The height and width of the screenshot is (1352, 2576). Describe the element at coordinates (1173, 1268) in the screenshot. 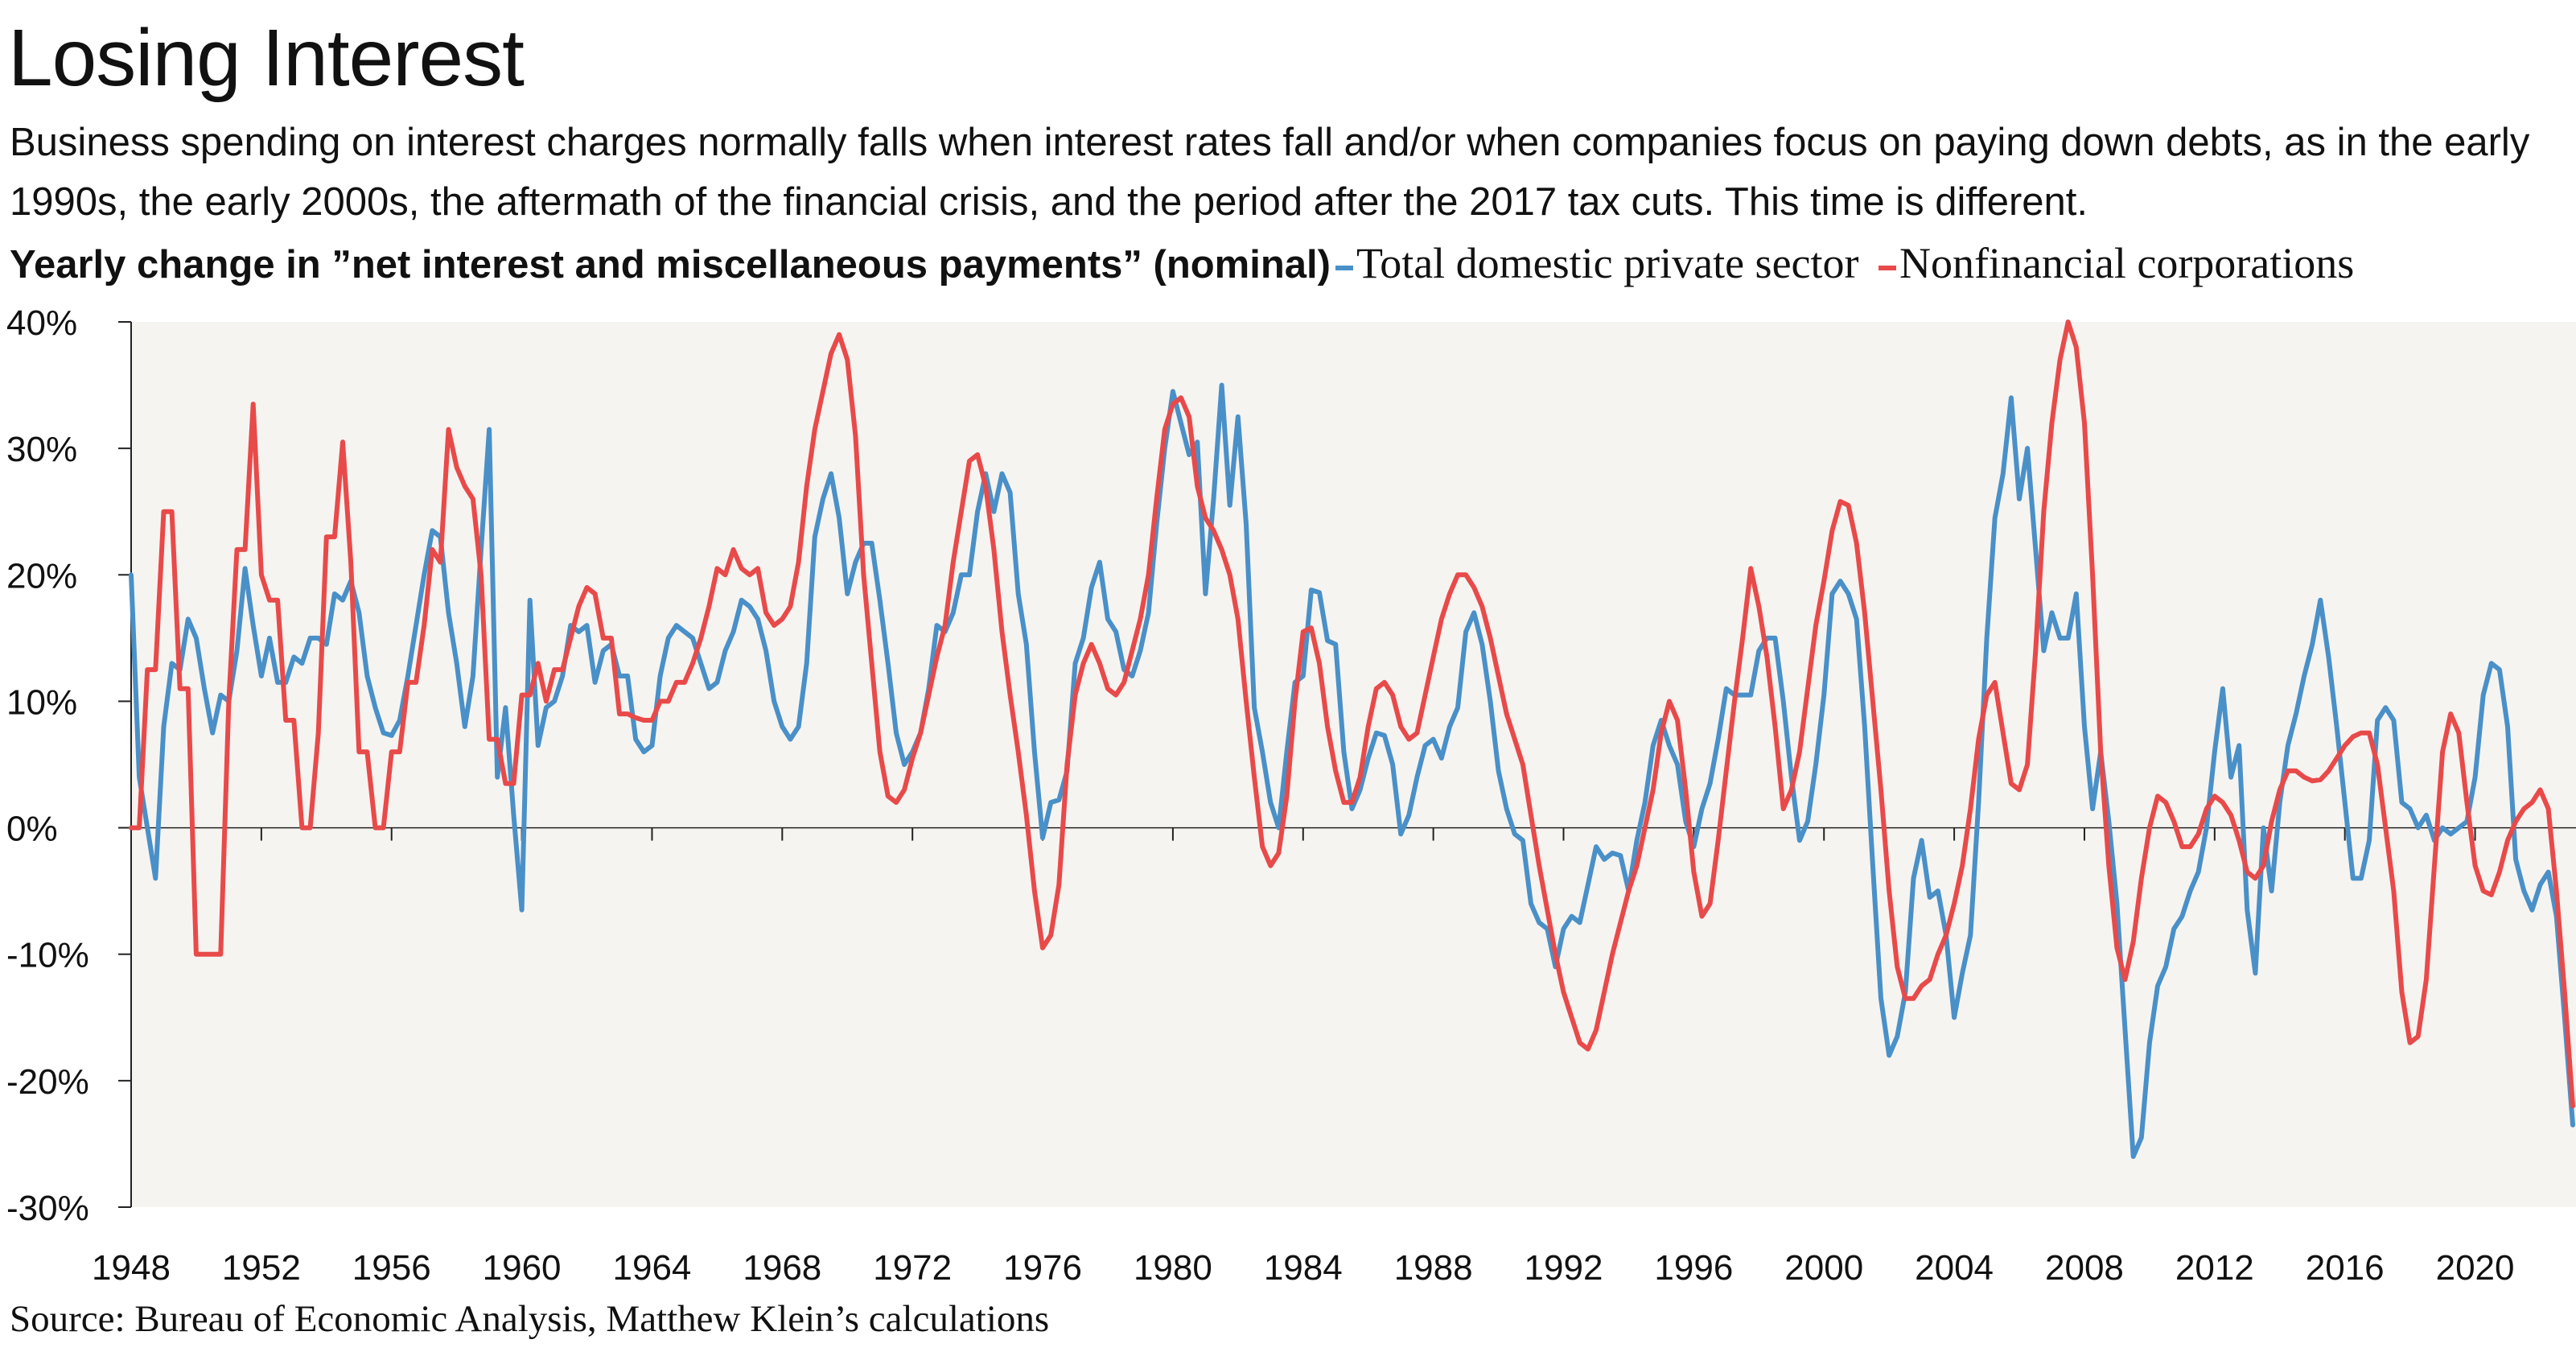

I see `x-tick-label: 1980` at that location.